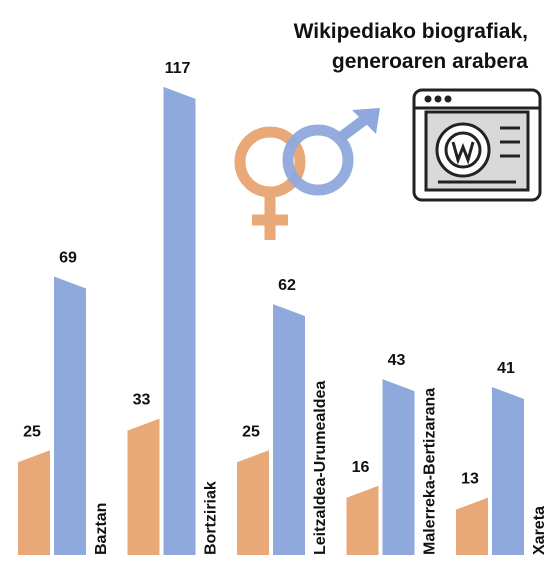 Image resolution: width=560 pixels, height=570 pixels. I want to click on value-label: 43, so click(397, 360).